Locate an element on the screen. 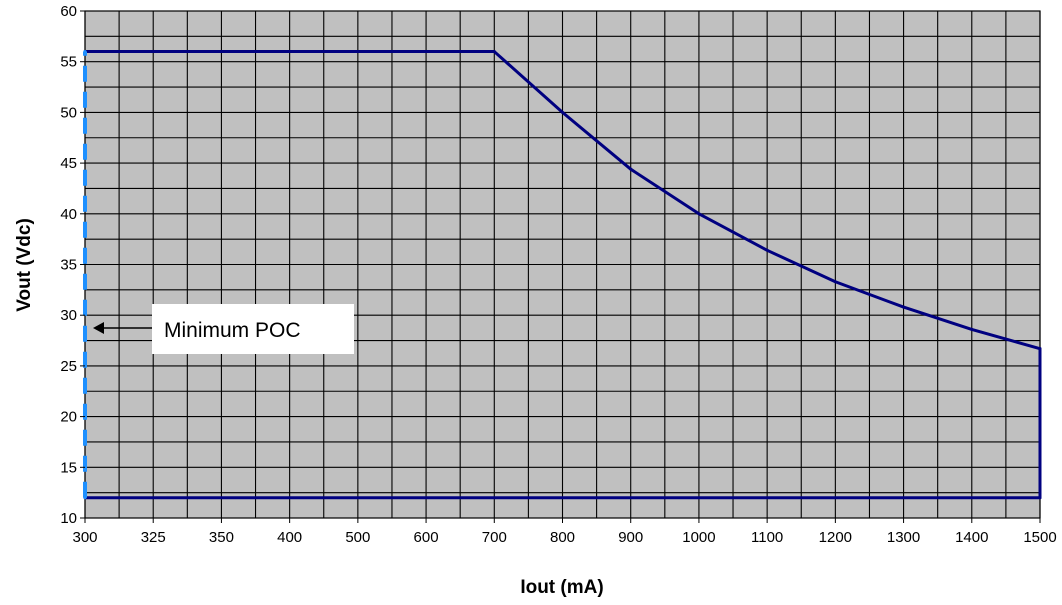 The height and width of the screenshot is (605, 1062). x-tick-label: 300 is located at coordinates (84, 537).